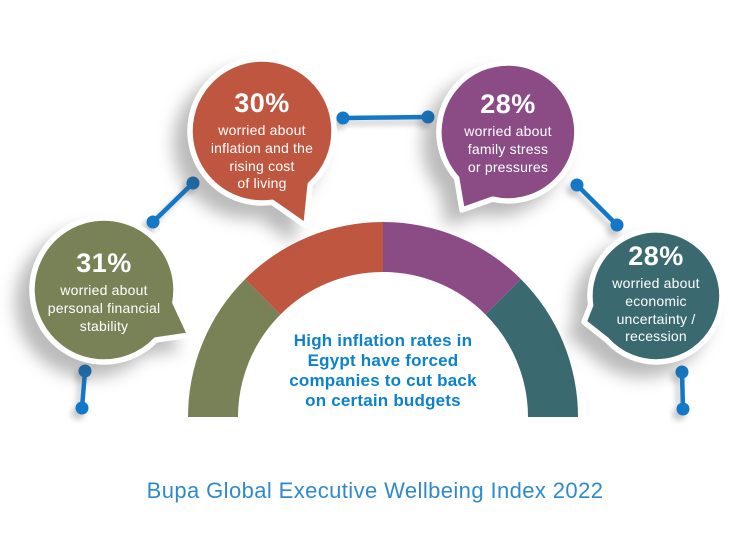 The width and height of the screenshot is (750, 536). What do you see at coordinates (111, 290) in the screenshot?
I see `bubble-shape-personal-financial-stability` at bounding box center [111, 290].